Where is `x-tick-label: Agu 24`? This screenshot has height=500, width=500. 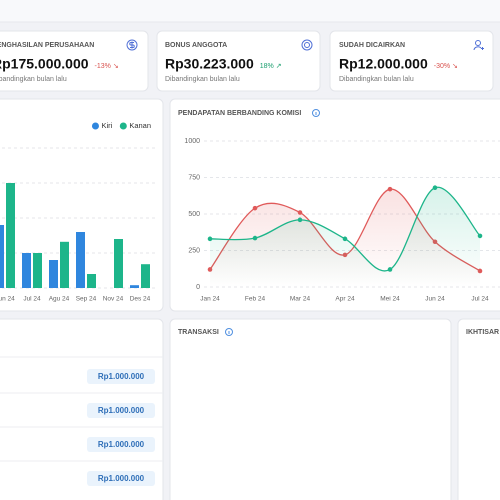 x-tick-label: Agu 24 is located at coordinates (59, 299).